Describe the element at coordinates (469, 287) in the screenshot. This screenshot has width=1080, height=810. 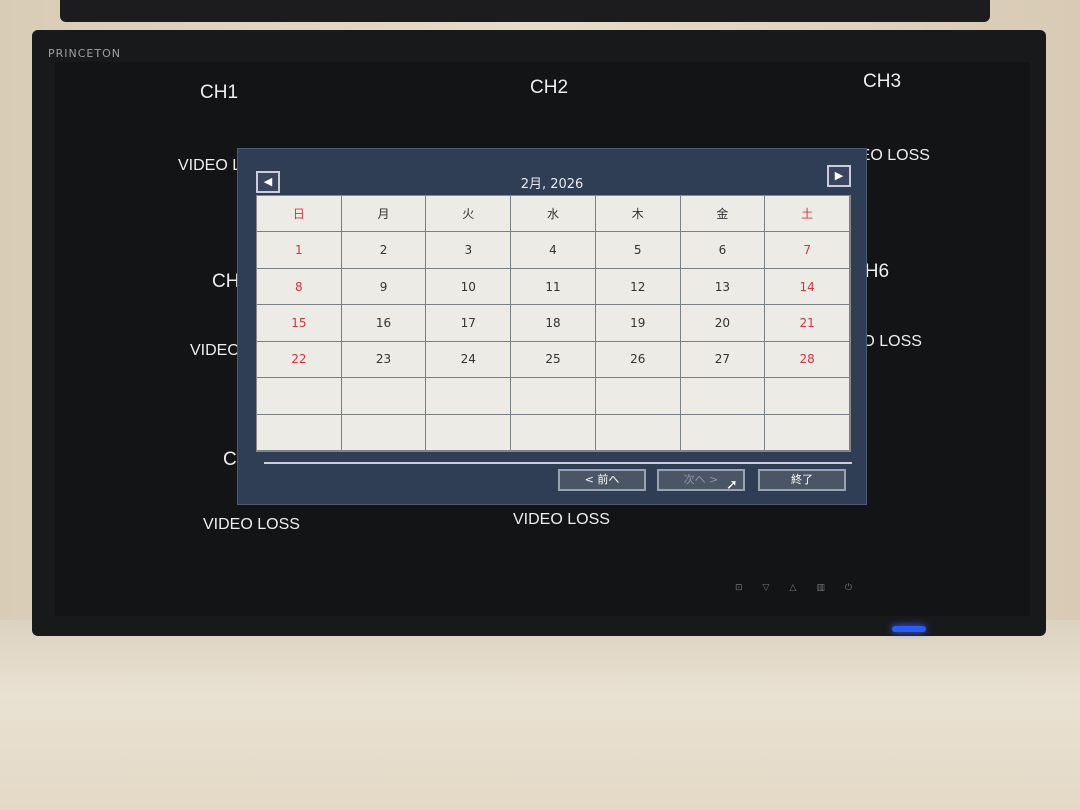
I see `day-cell: 10` at that location.